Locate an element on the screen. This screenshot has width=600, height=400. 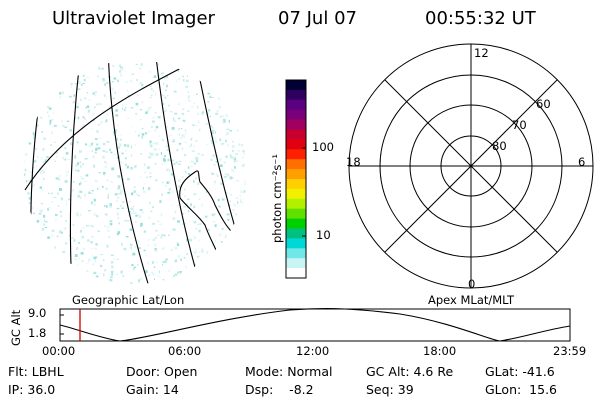
time-tick-0600: 06:00 is located at coordinates (185, 351).